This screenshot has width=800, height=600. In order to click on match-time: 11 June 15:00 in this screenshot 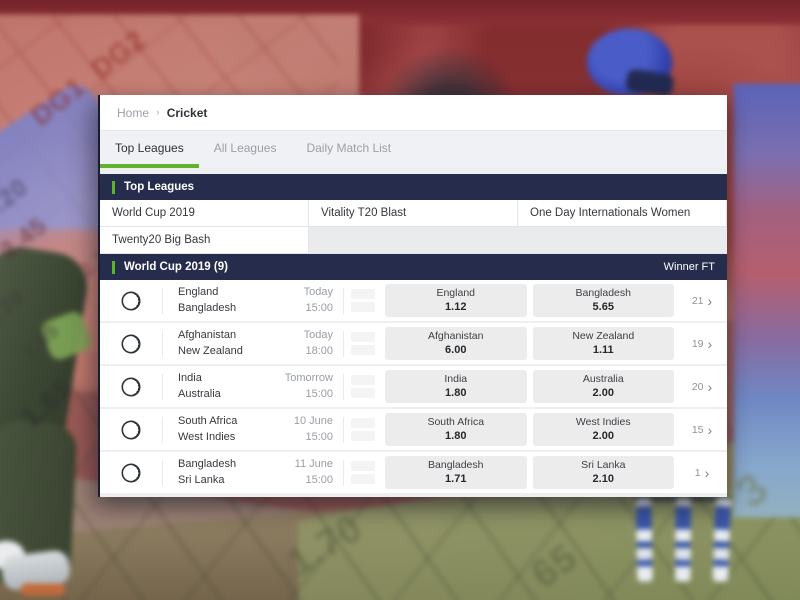, I will do `click(308, 473)`.